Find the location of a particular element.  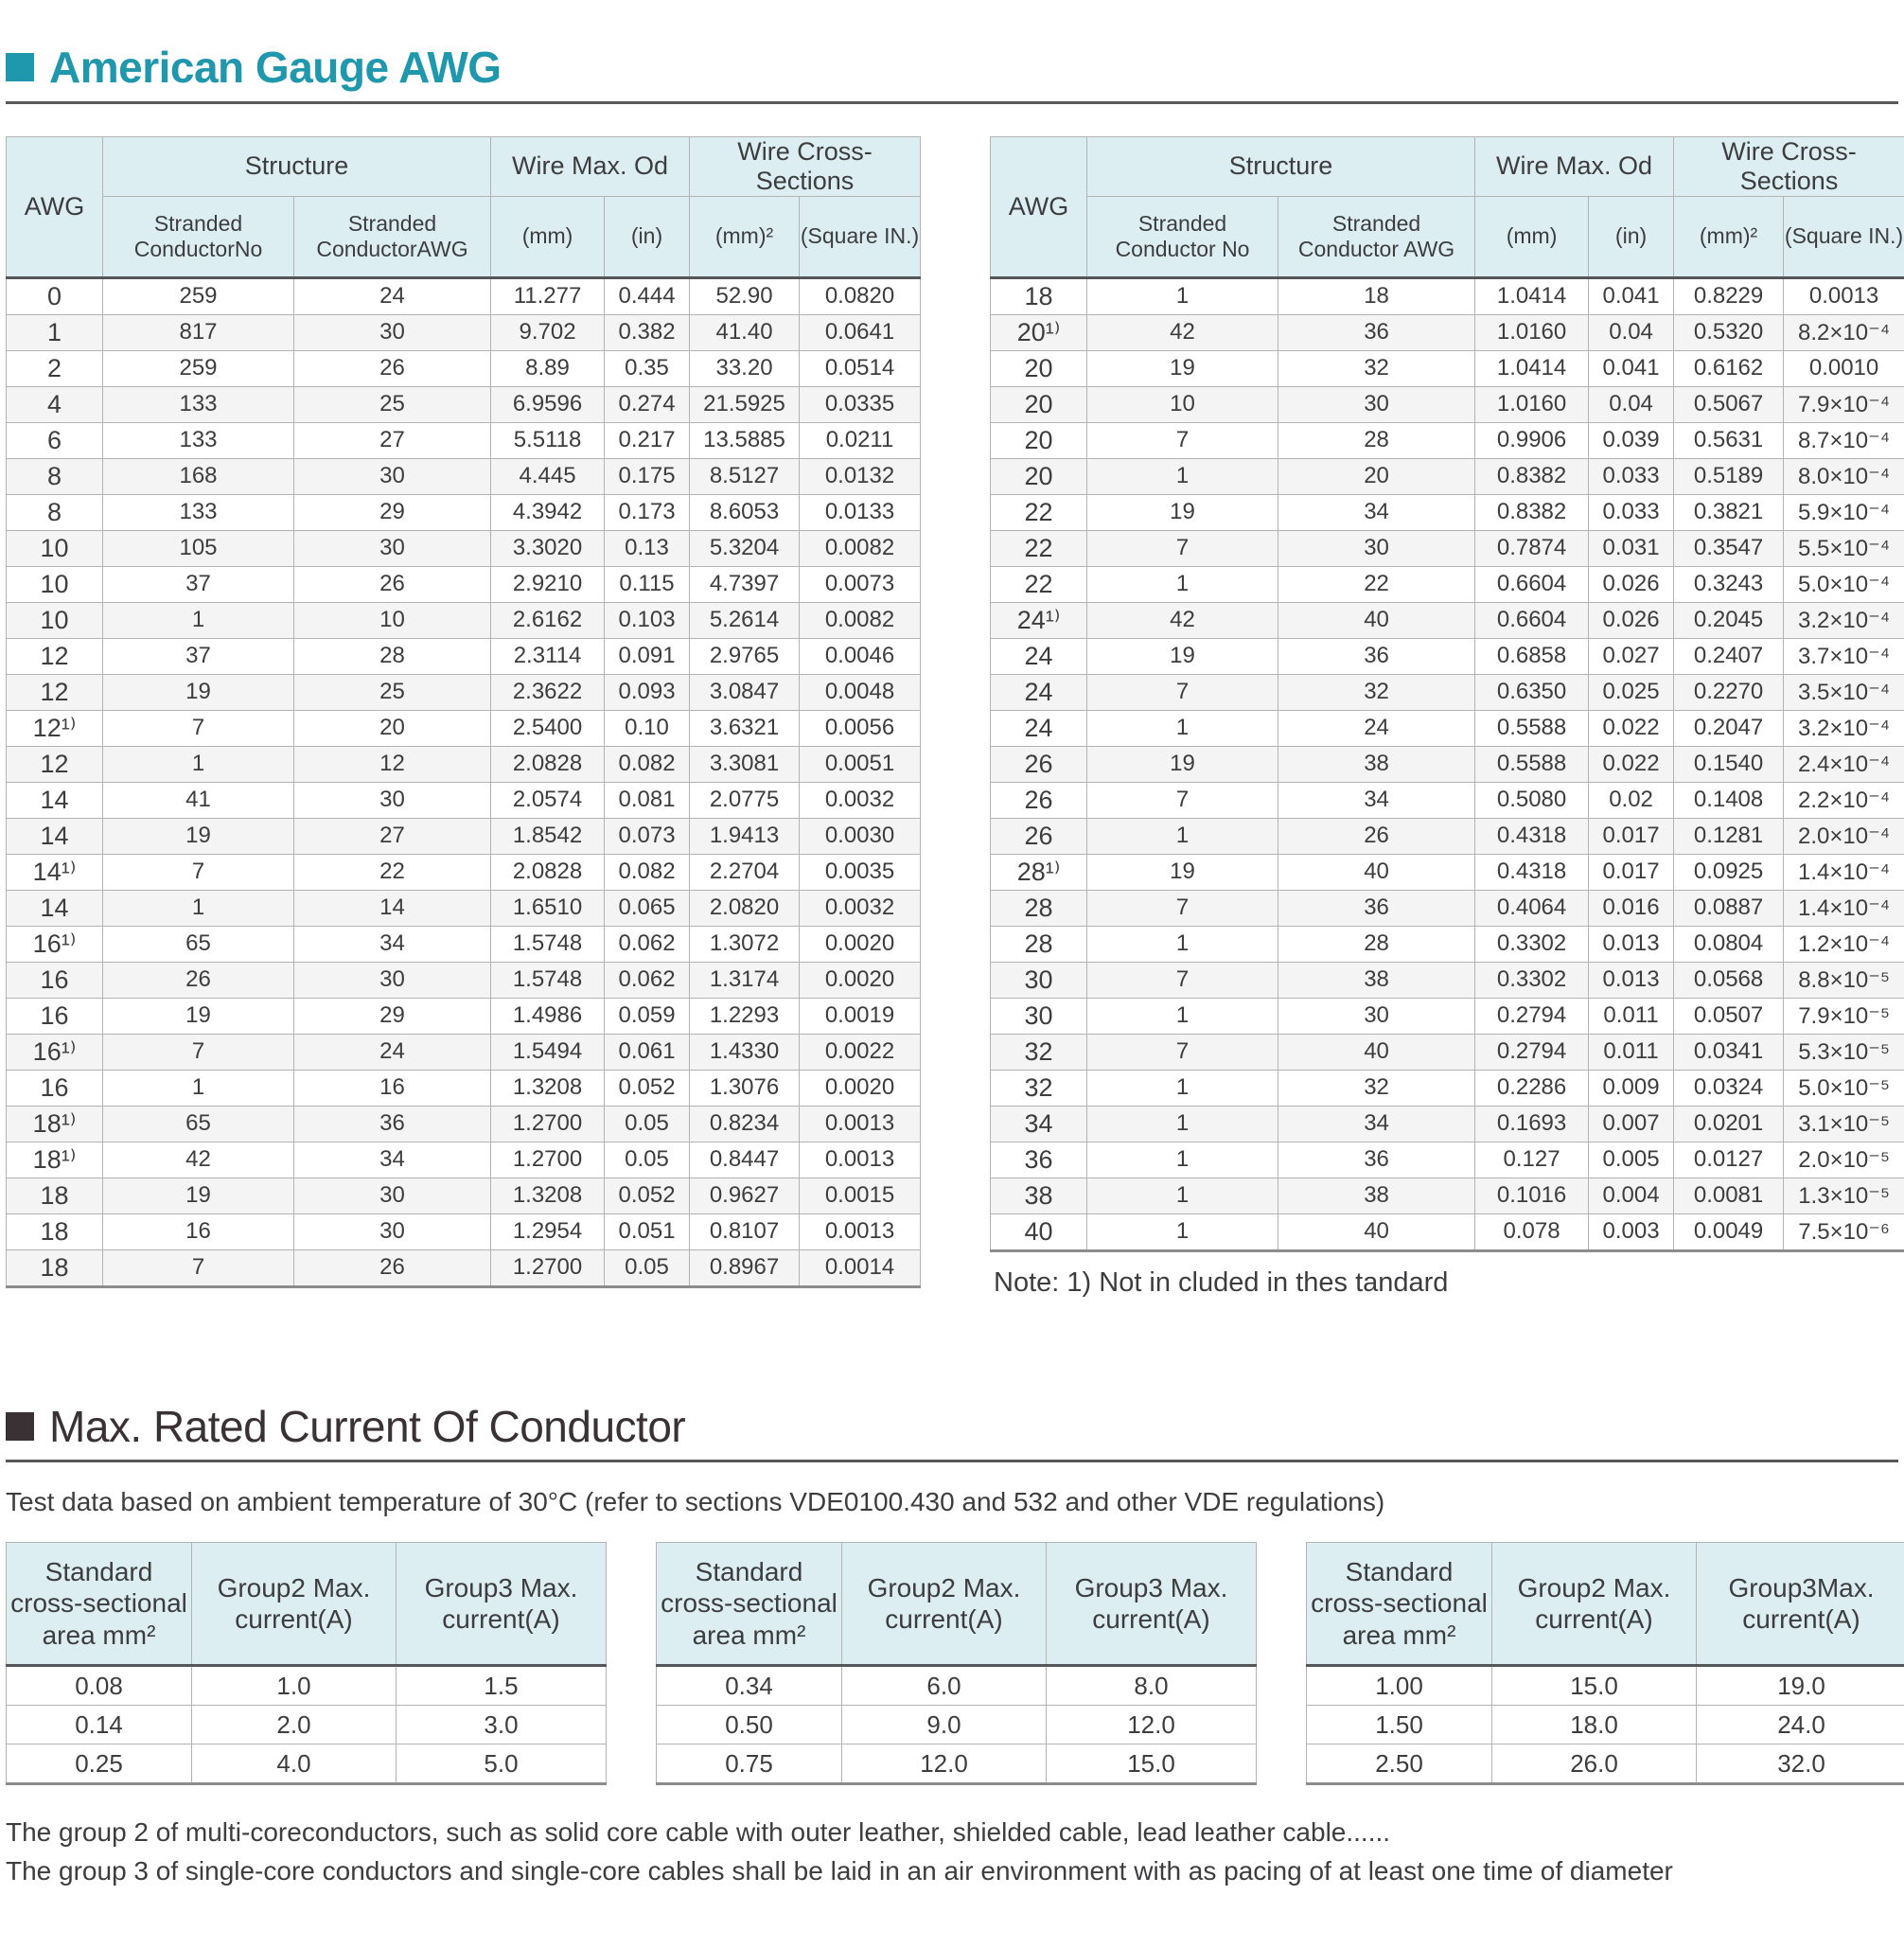

column-header-stranded-conductor-no: Stranded Conductor No is located at coordinates (1182, 236).